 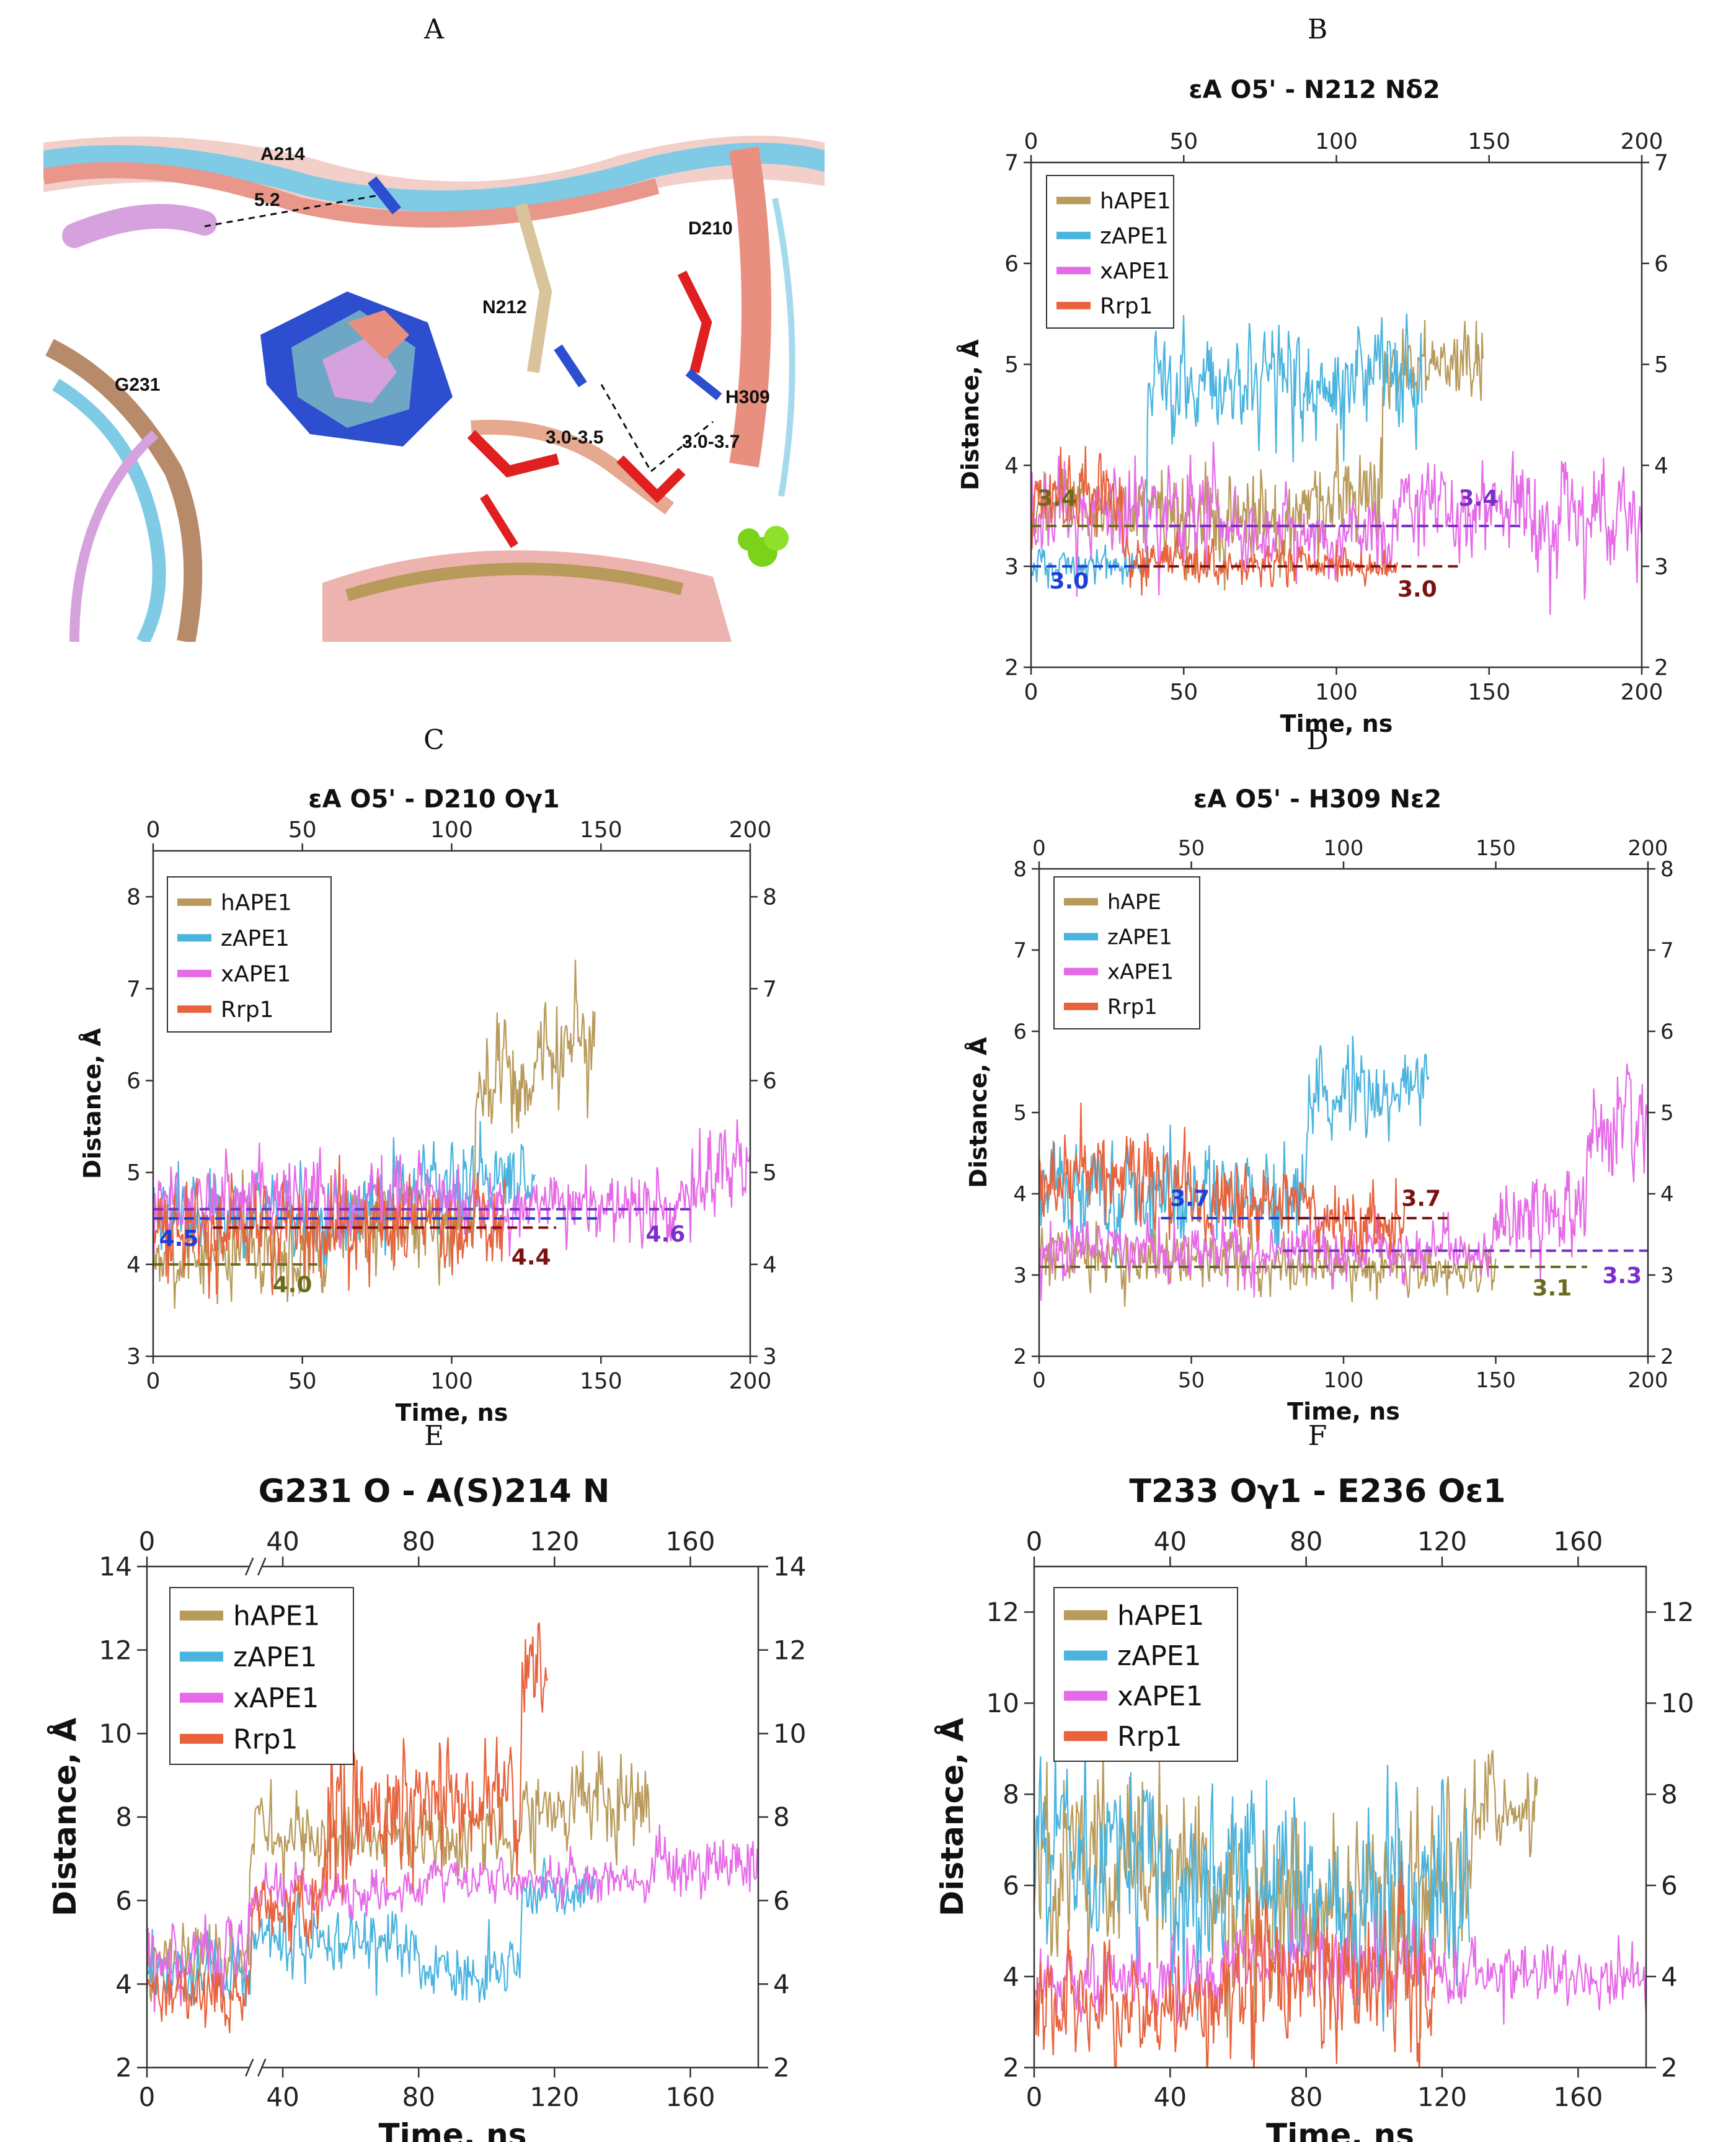 What do you see at coordinates (137, 385) in the screenshot?
I see `residue-label-g231: G231` at bounding box center [137, 385].